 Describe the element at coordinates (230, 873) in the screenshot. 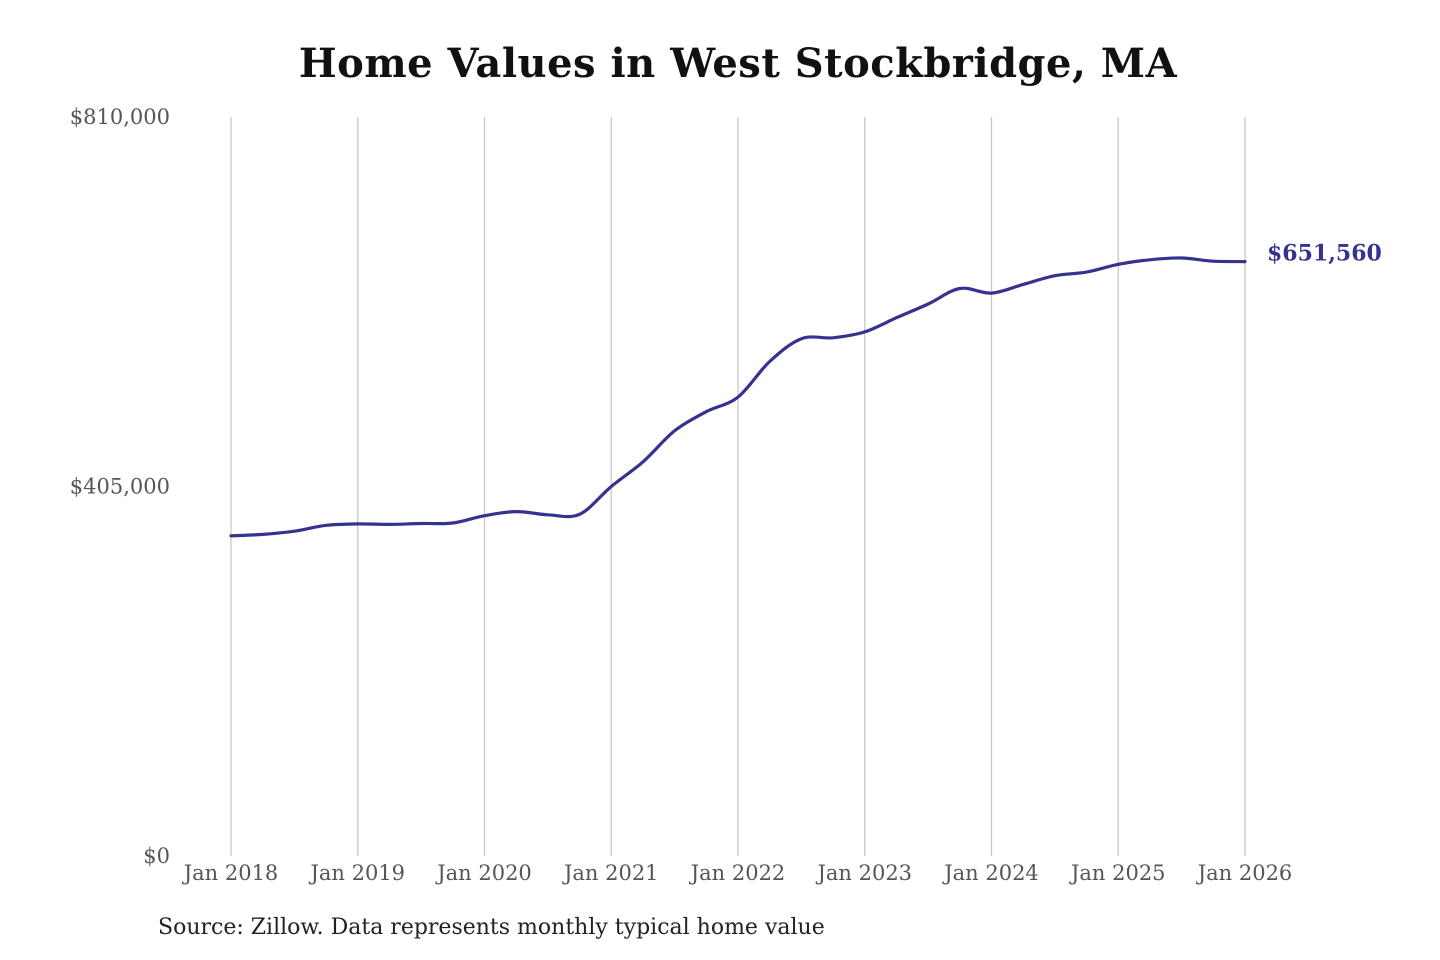

I see `x-tick-label: Jan 2018` at that location.